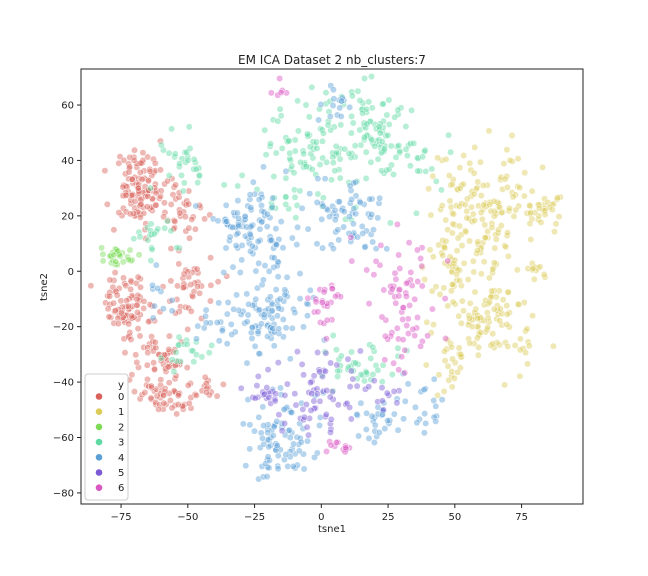  What do you see at coordinates (332, 529) in the screenshot?
I see `x-axis-label: tsne1` at bounding box center [332, 529].